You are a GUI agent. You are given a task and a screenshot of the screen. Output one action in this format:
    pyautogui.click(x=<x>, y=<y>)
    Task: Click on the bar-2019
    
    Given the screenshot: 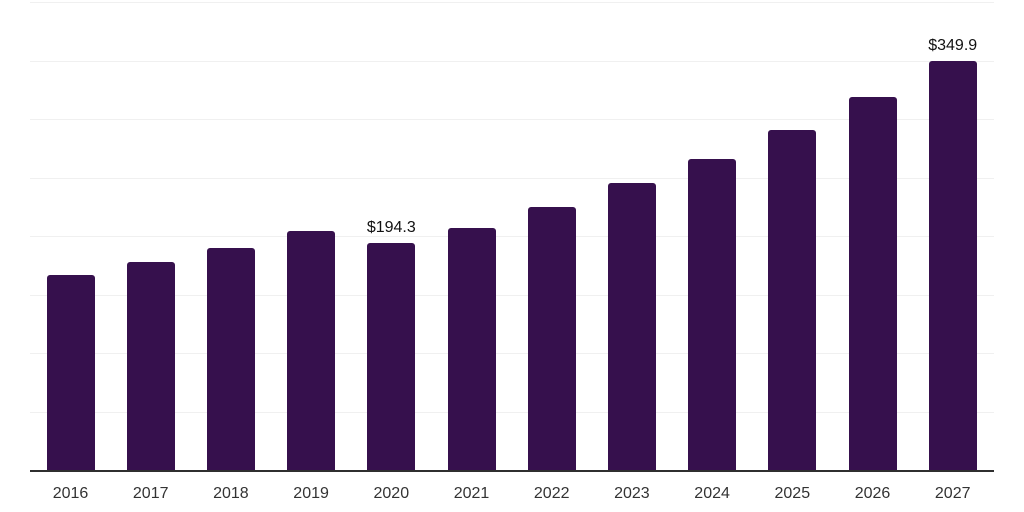 What is the action you would take?
    pyautogui.click(x=311, y=350)
    